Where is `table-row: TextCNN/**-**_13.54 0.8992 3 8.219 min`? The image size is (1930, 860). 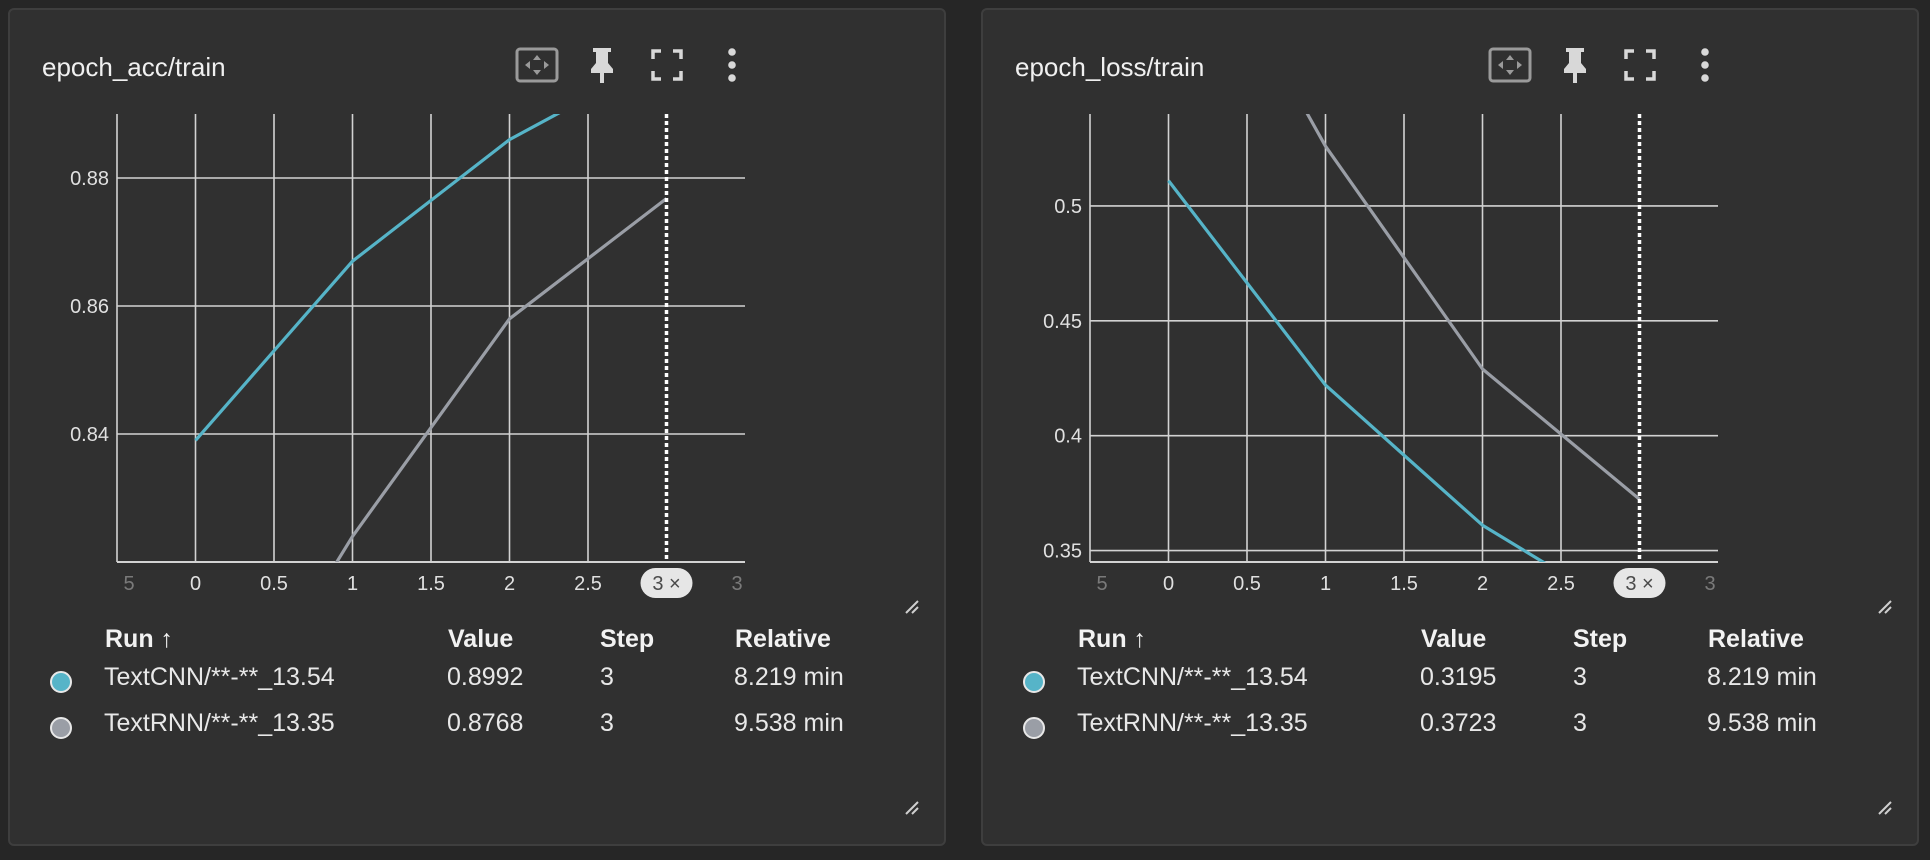
table-row: TextCNN/**-**_13.54 0.8992 3 8.219 min is located at coordinates (479, 686).